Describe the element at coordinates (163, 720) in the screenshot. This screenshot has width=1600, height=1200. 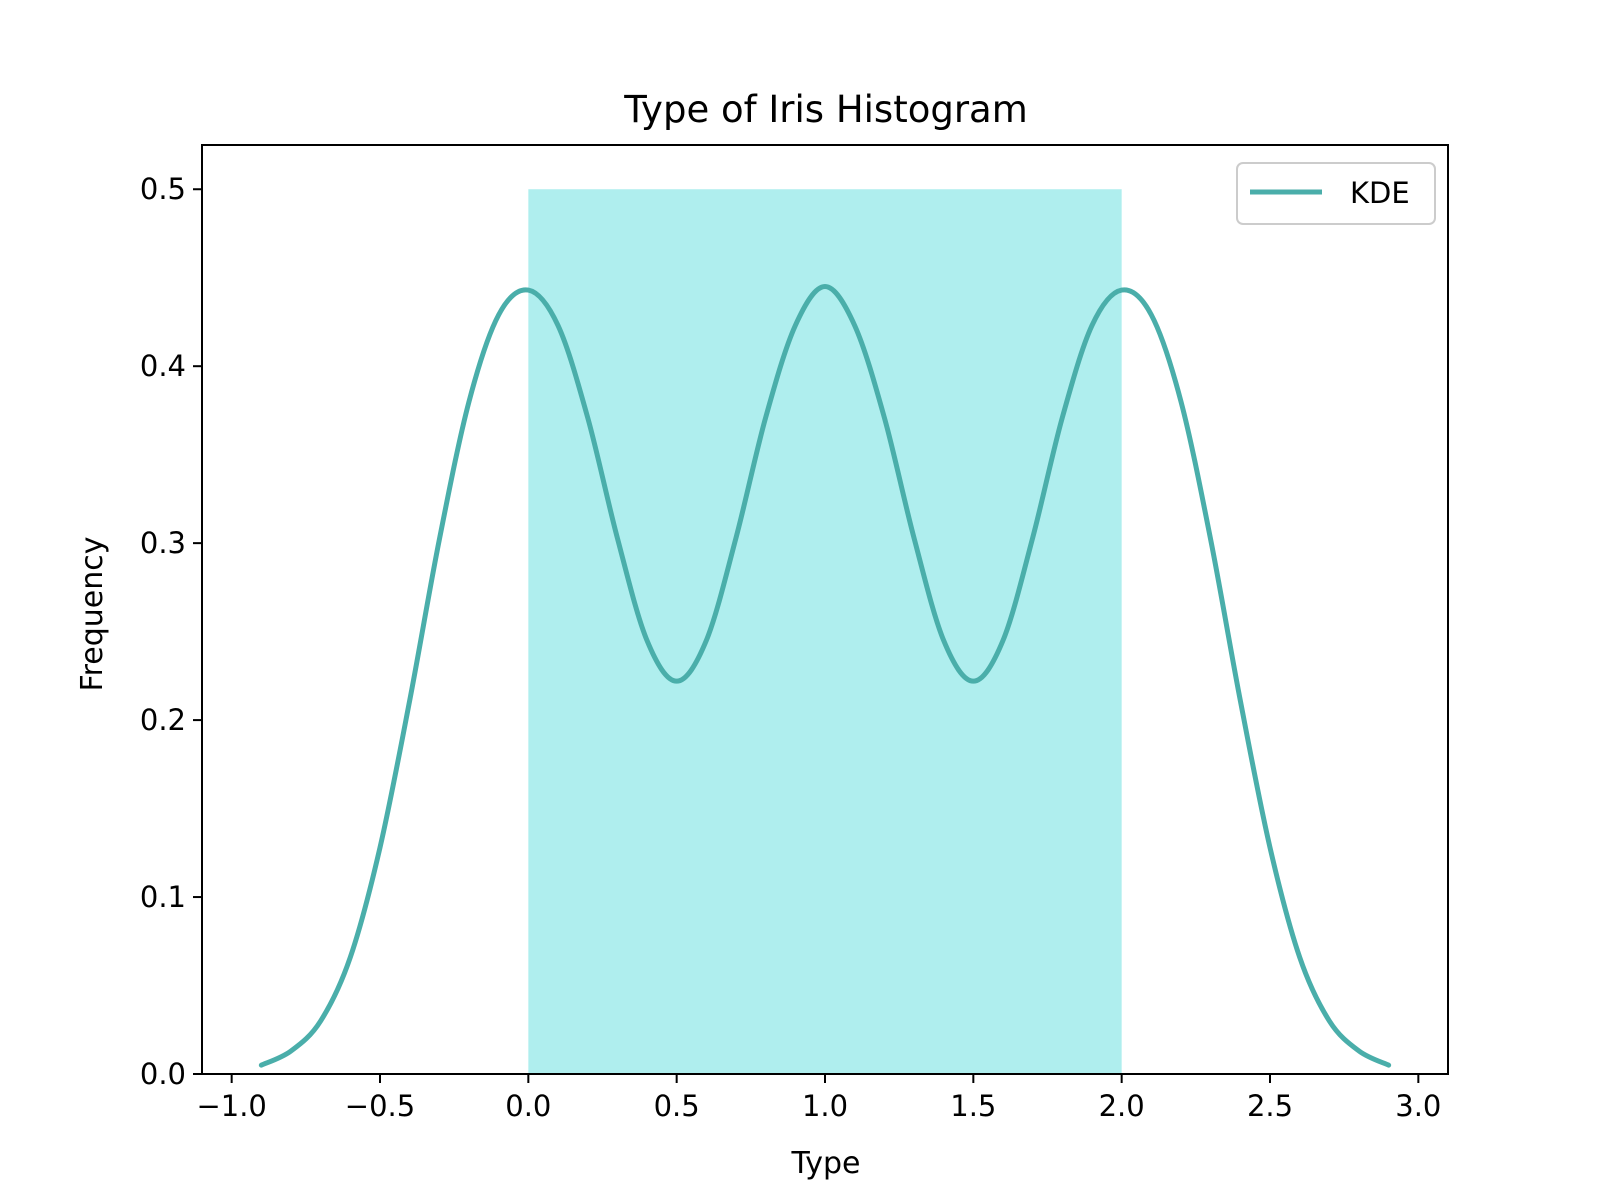
I see `y-tick-label: 0.2` at that location.